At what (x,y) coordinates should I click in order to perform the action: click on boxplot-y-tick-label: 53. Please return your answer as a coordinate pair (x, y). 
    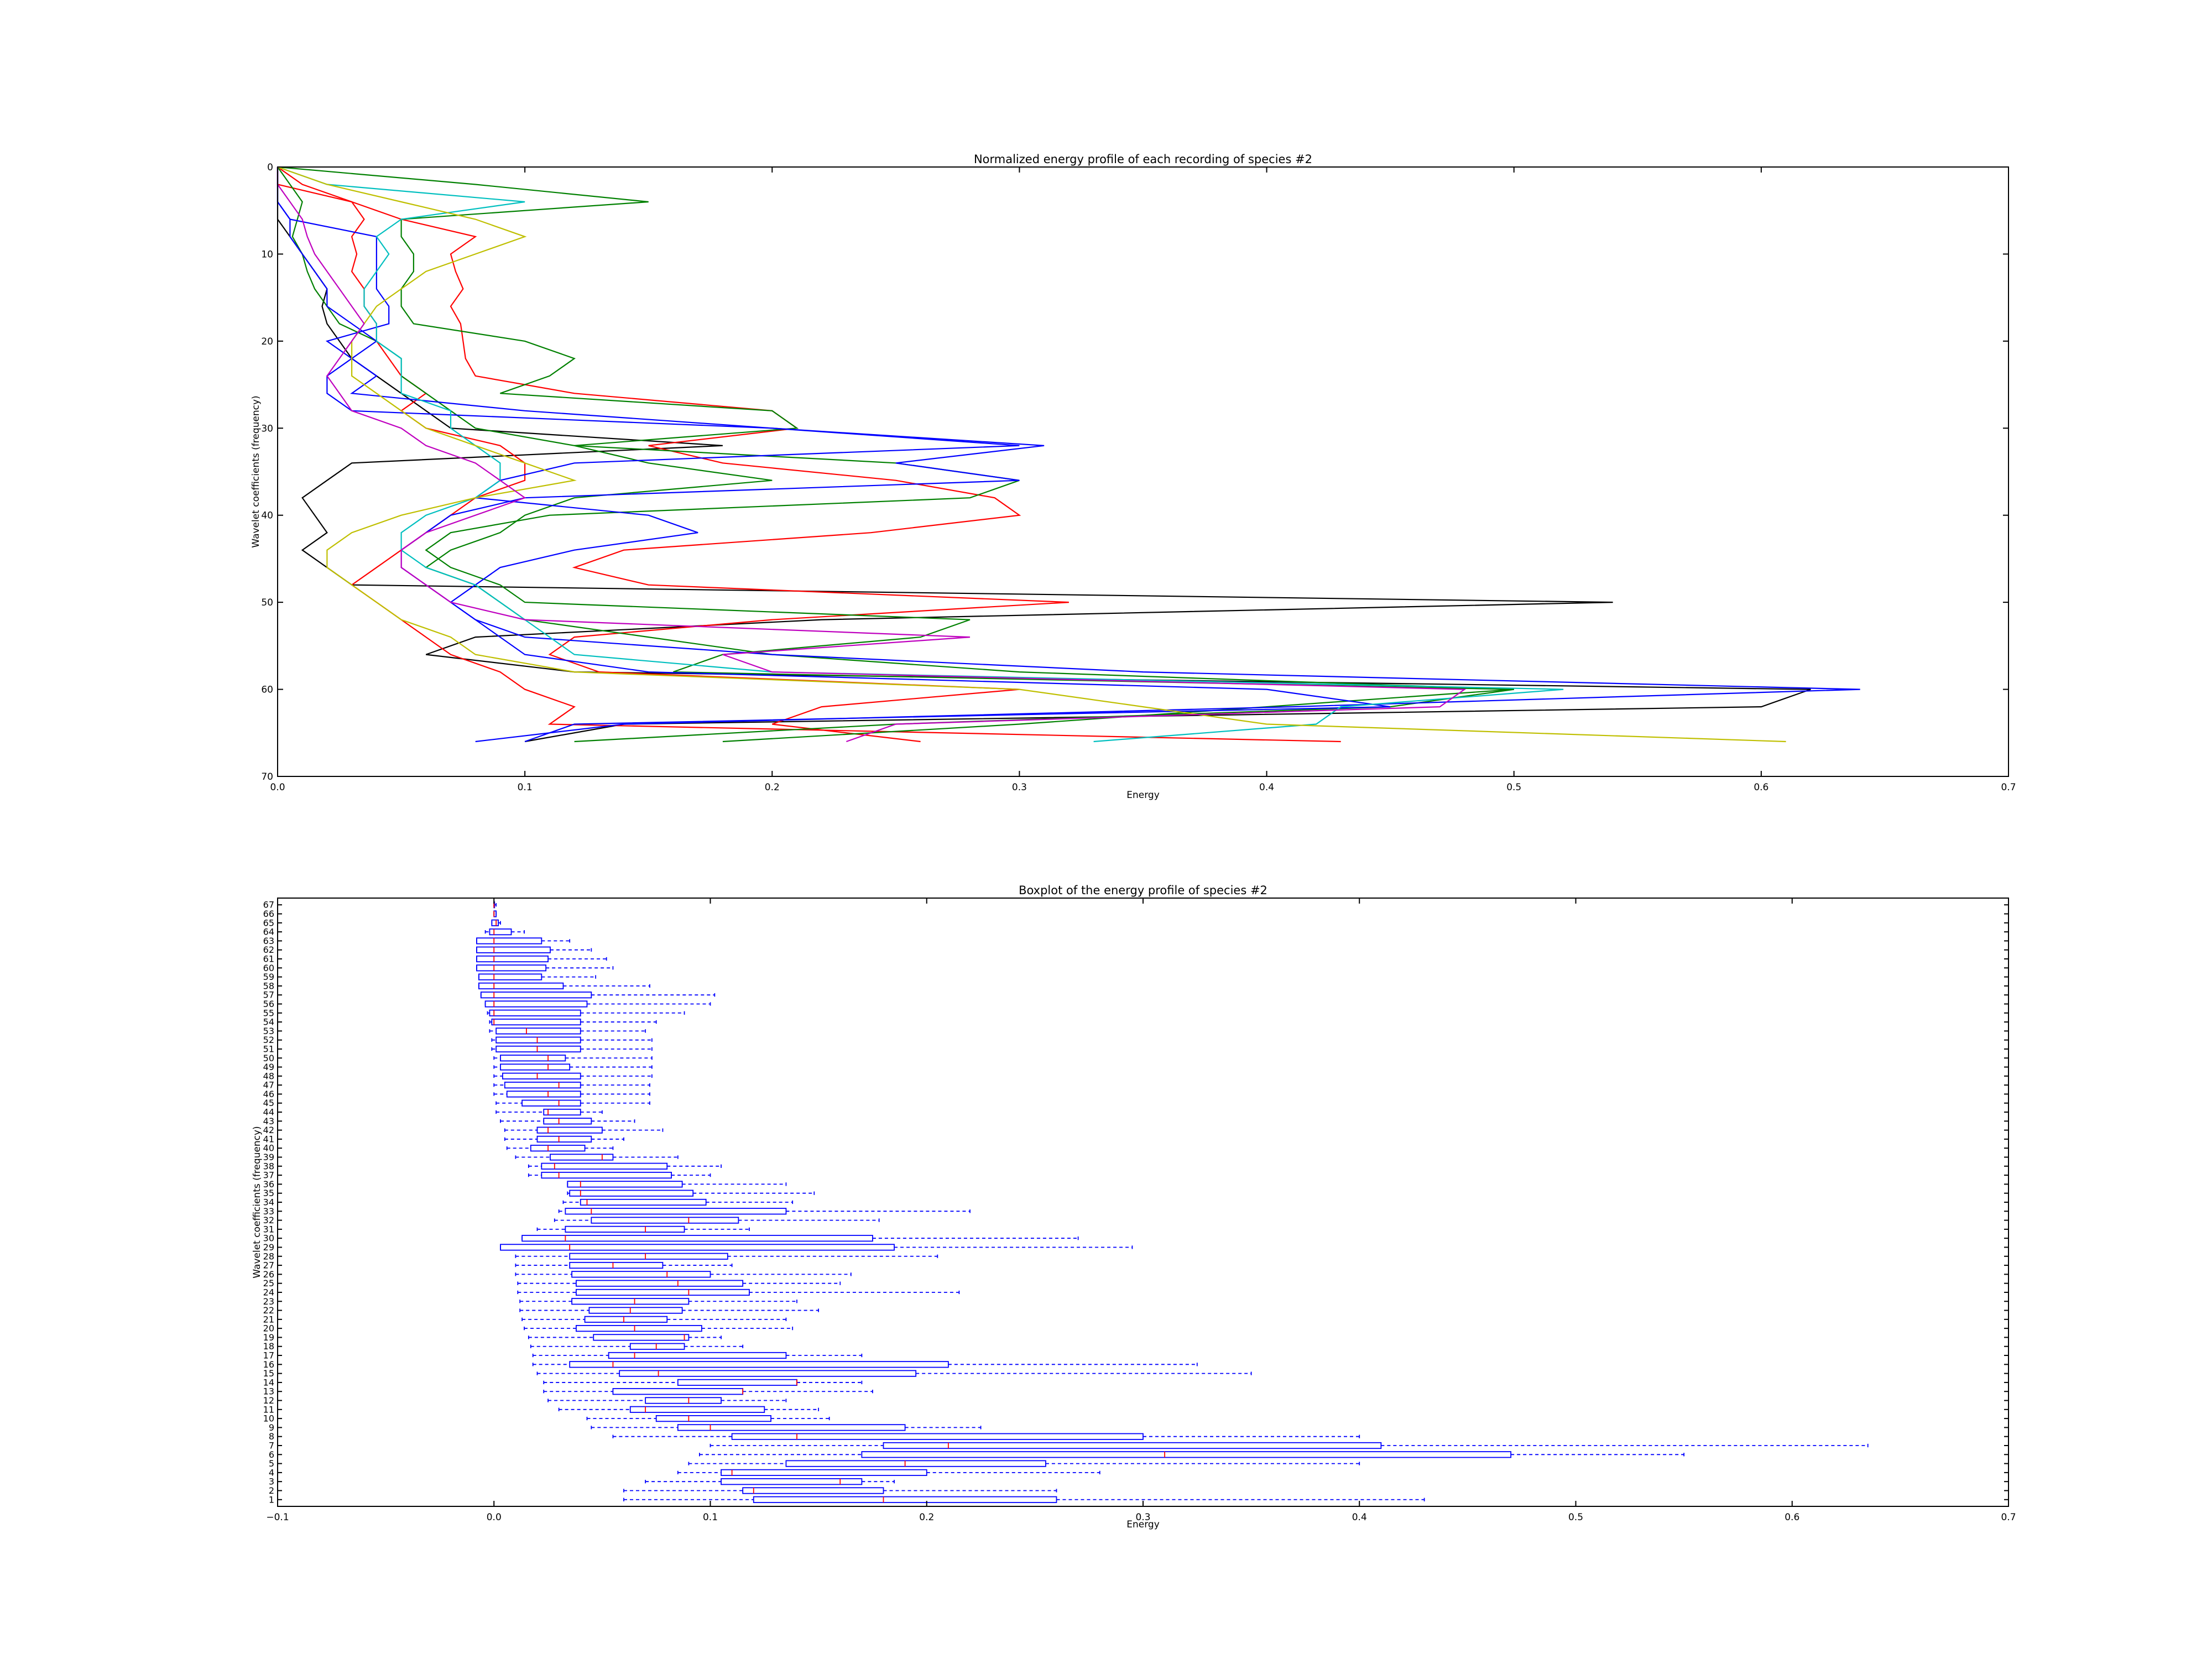
    Looking at the image, I should click on (268, 1031).